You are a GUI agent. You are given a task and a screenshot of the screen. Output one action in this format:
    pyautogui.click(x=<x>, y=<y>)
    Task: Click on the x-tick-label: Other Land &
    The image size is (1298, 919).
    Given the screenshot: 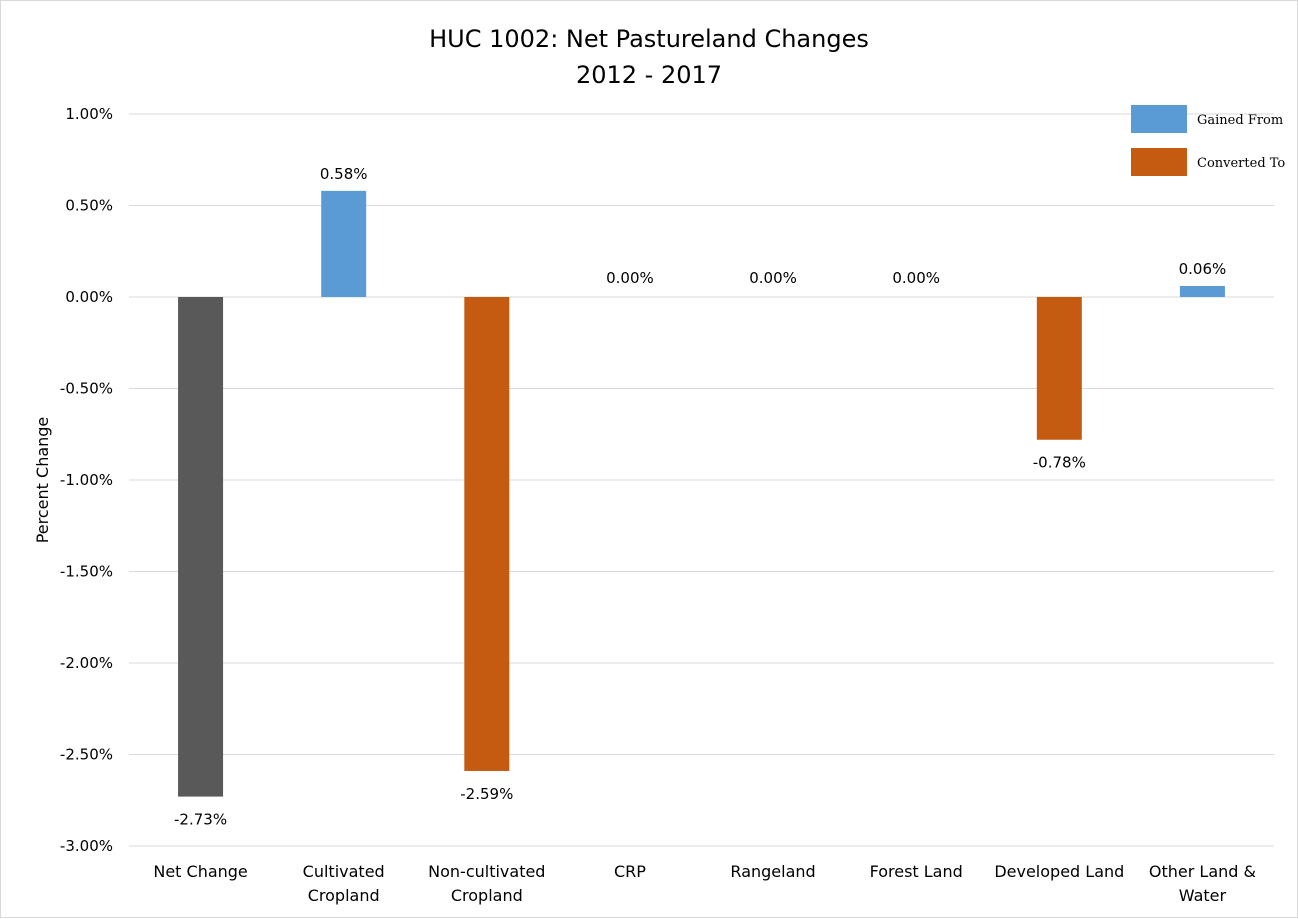 What is the action you would take?
    pyautogui.click(x=1202, y=871)
    